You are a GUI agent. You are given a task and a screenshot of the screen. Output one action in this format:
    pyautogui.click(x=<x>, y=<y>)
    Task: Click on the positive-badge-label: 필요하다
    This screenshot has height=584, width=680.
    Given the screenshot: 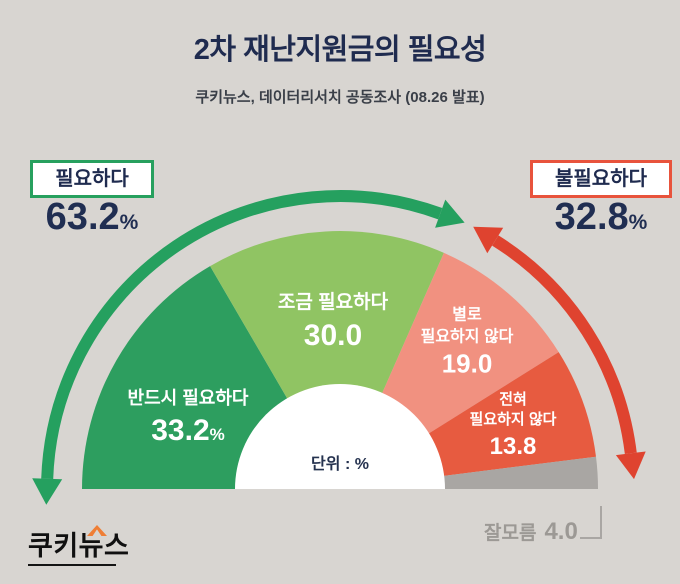 What is the action you would take?
    pyautogui.click(x=92, y=179)
    